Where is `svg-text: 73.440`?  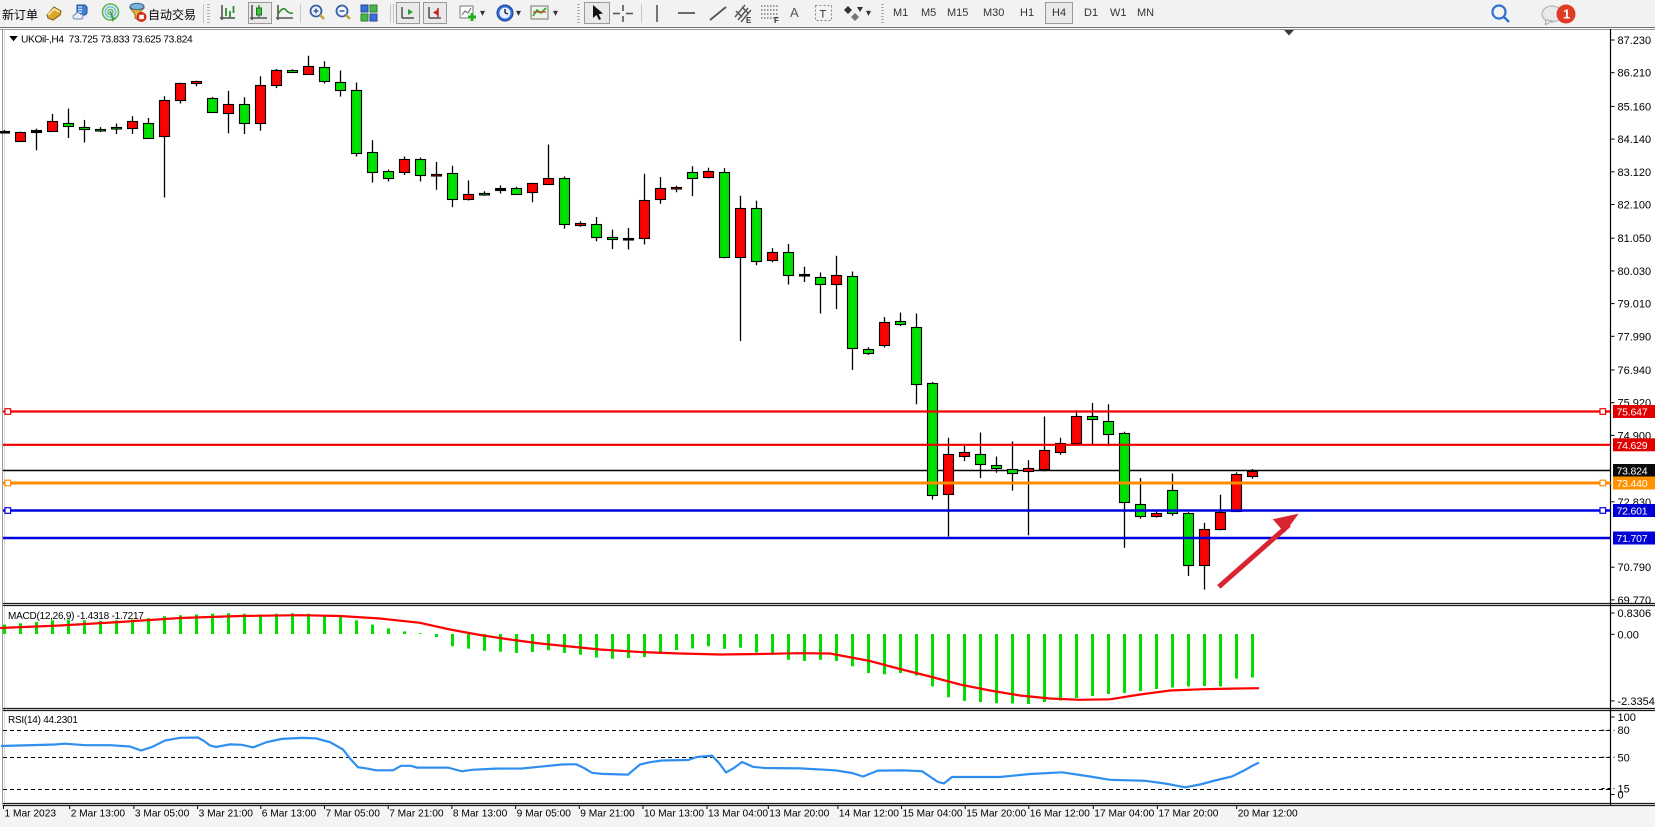 svg-text: 73.440 is located at coordinates (1632, 484).